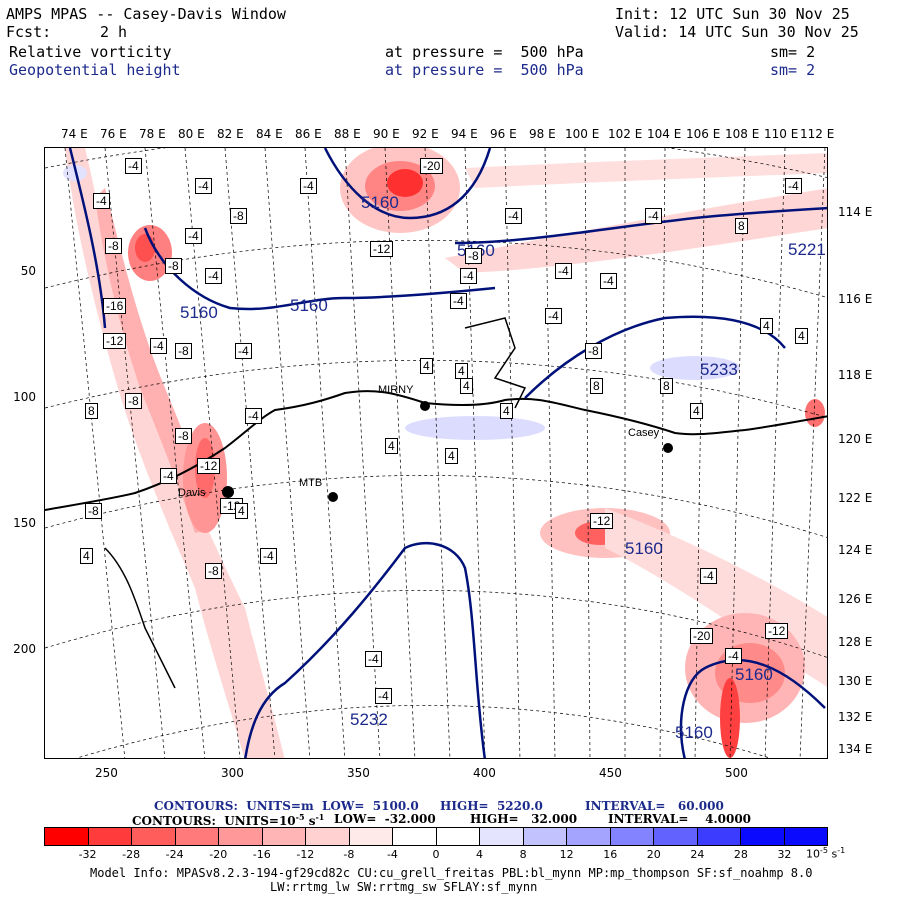  What do you see at coordinates (24, 523) in the screenshot?
I see `left-grid-label: 150` at bounding box center [24, 523].